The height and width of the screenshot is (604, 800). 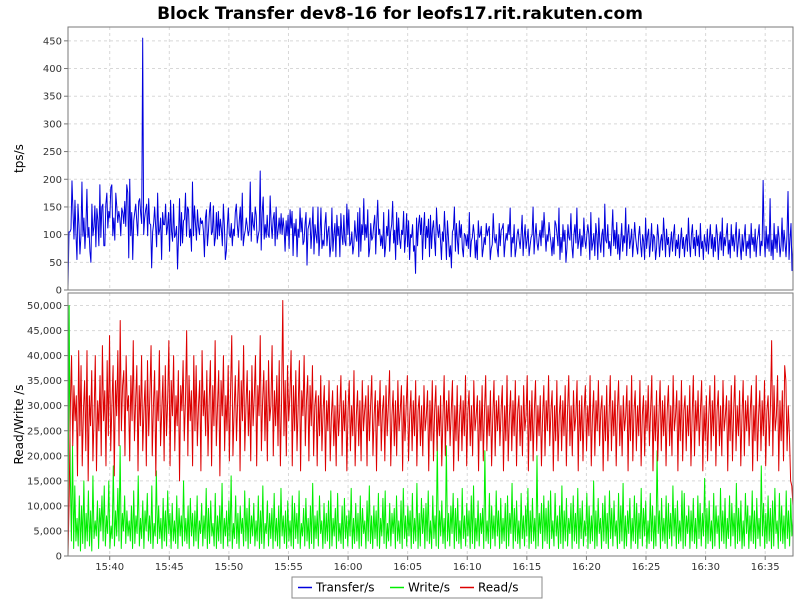 What do you see at coordinates (646, 567) in the screenshot?
I see `x-tick-label: 16:25` at bounding box center [646, 567].